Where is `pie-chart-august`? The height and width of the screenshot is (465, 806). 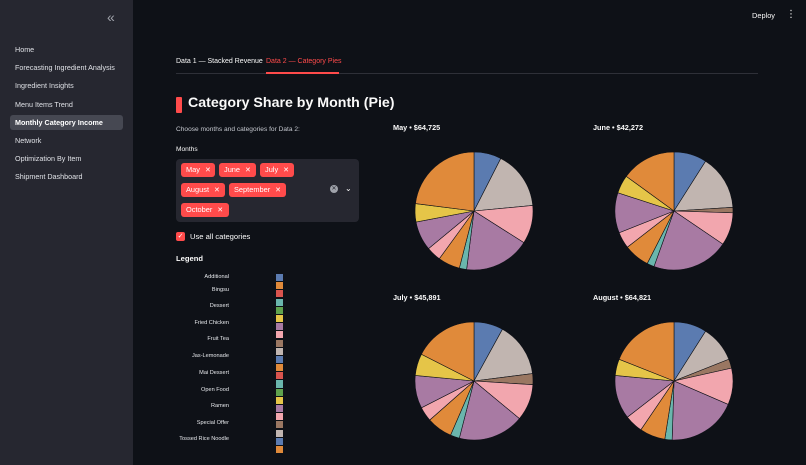 pie-chart-august is located at coordinates (674, 381).